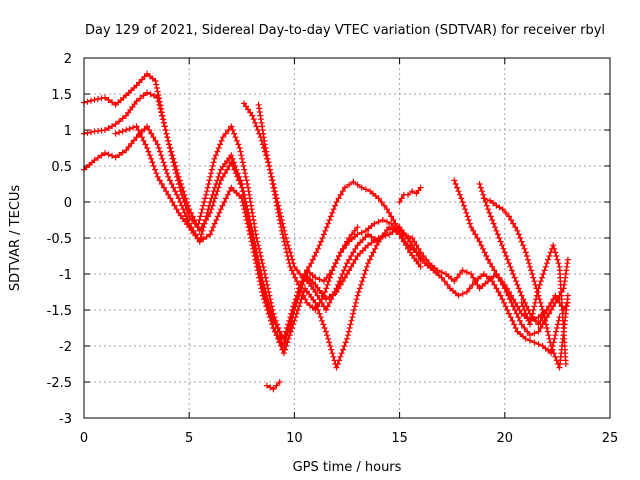  Describe the element at coordinates (61, 95) in the screenshot. I see `y-tick-label: 1.5` at that location.